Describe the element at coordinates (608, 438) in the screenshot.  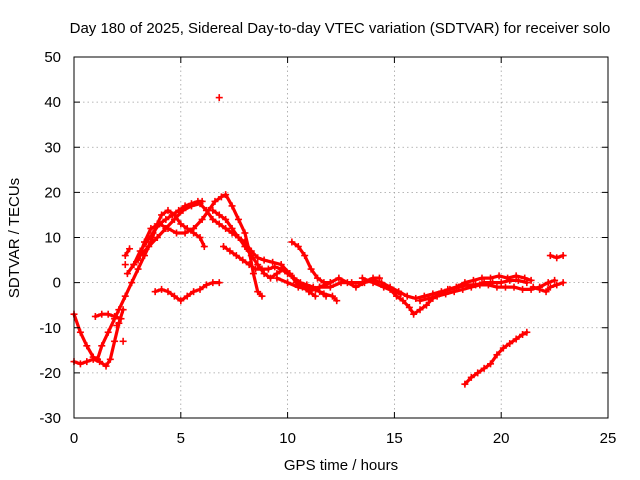
I see `x-tick-label: 25` at that location.